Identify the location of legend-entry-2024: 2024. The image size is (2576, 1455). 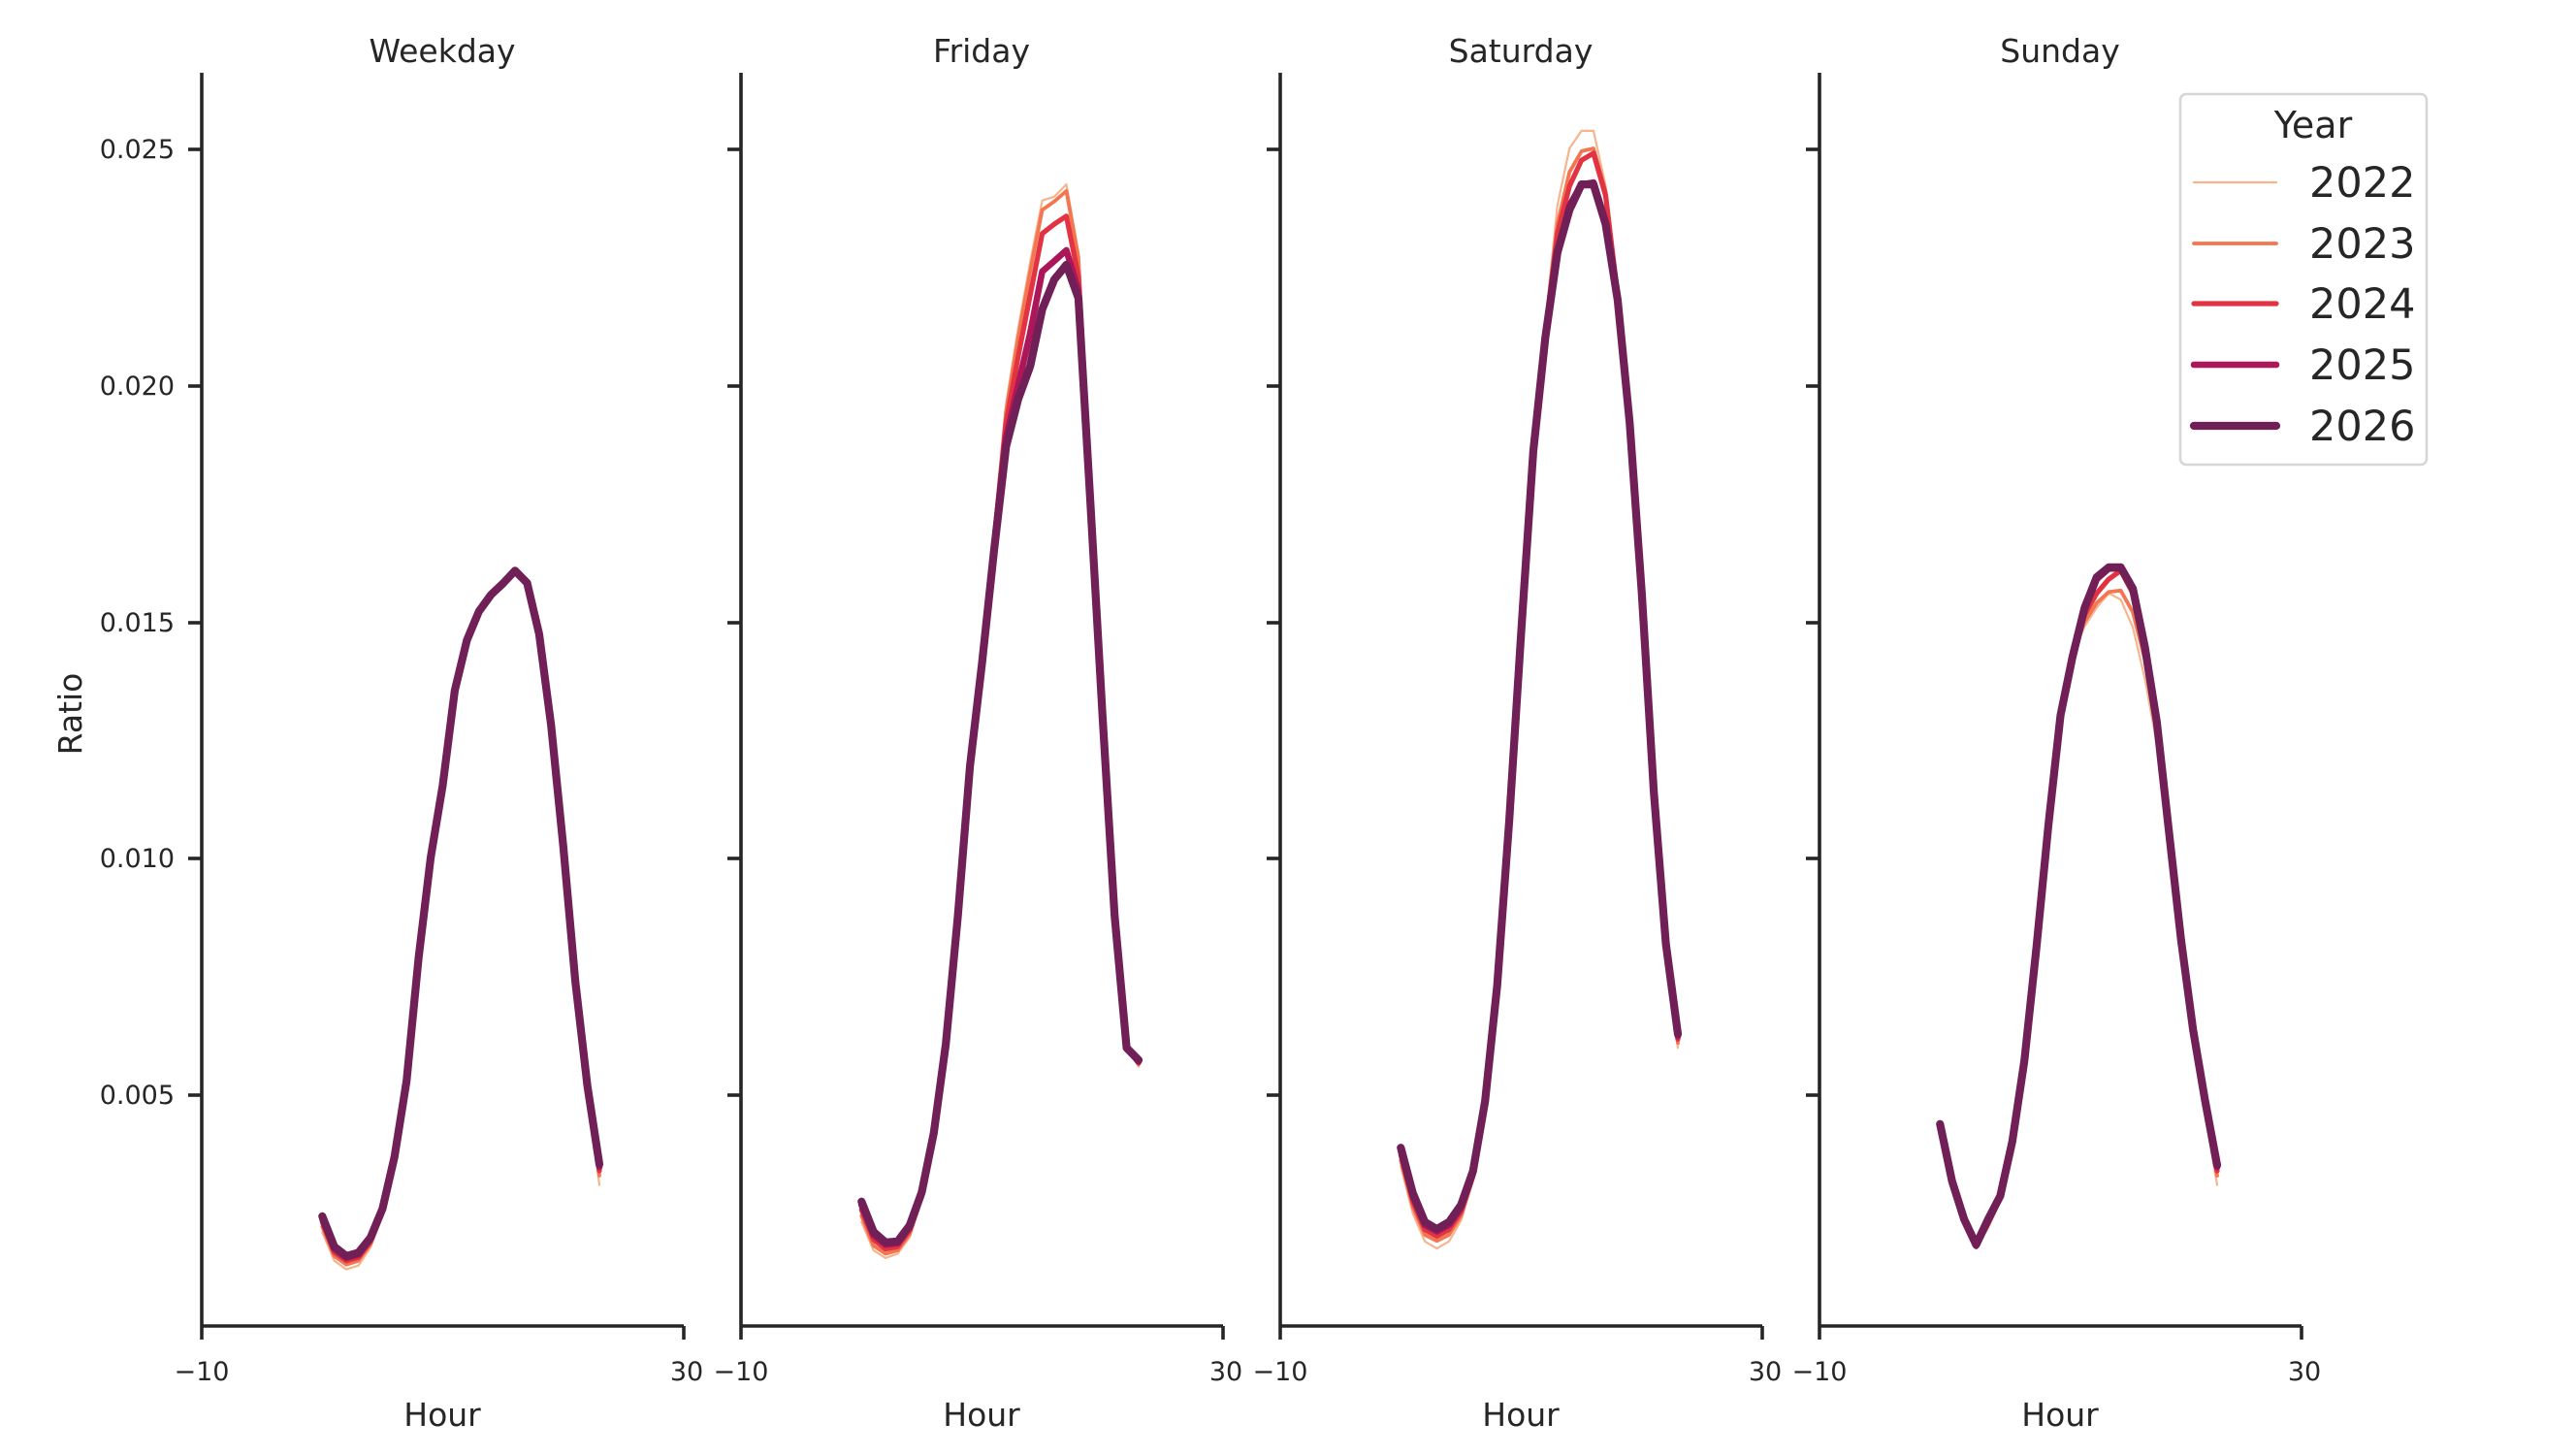
(2303, 304).